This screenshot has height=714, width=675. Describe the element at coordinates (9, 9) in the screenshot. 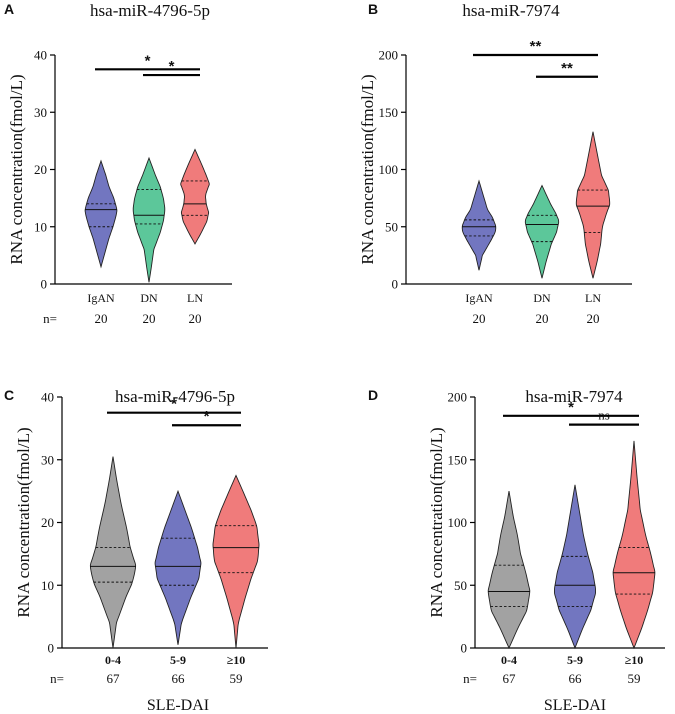

I see `panel-letter: A` at that location.